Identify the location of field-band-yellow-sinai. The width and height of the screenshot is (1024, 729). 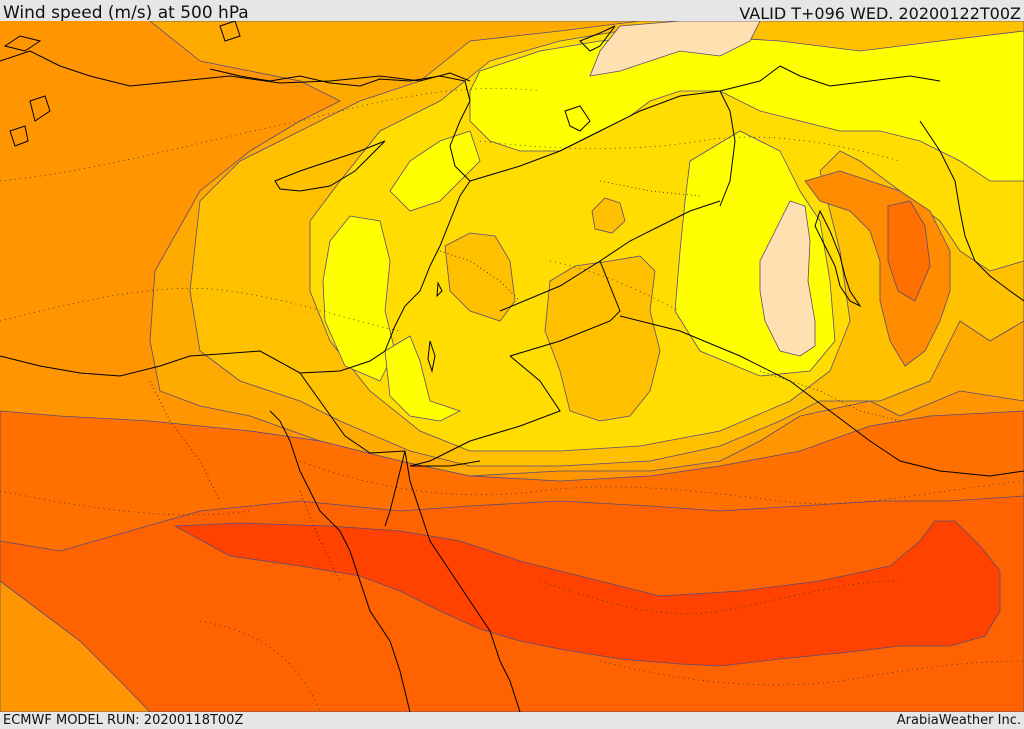
(423, 378).